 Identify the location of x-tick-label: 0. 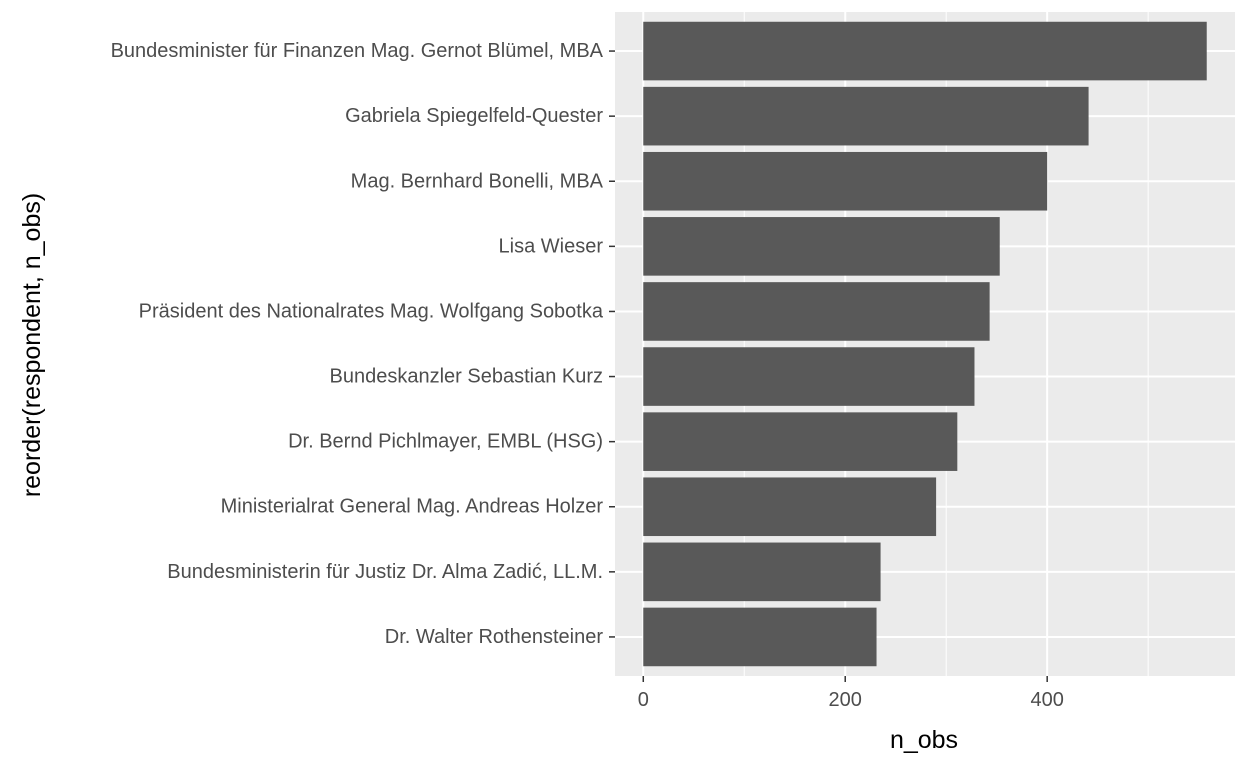
(643, 700).